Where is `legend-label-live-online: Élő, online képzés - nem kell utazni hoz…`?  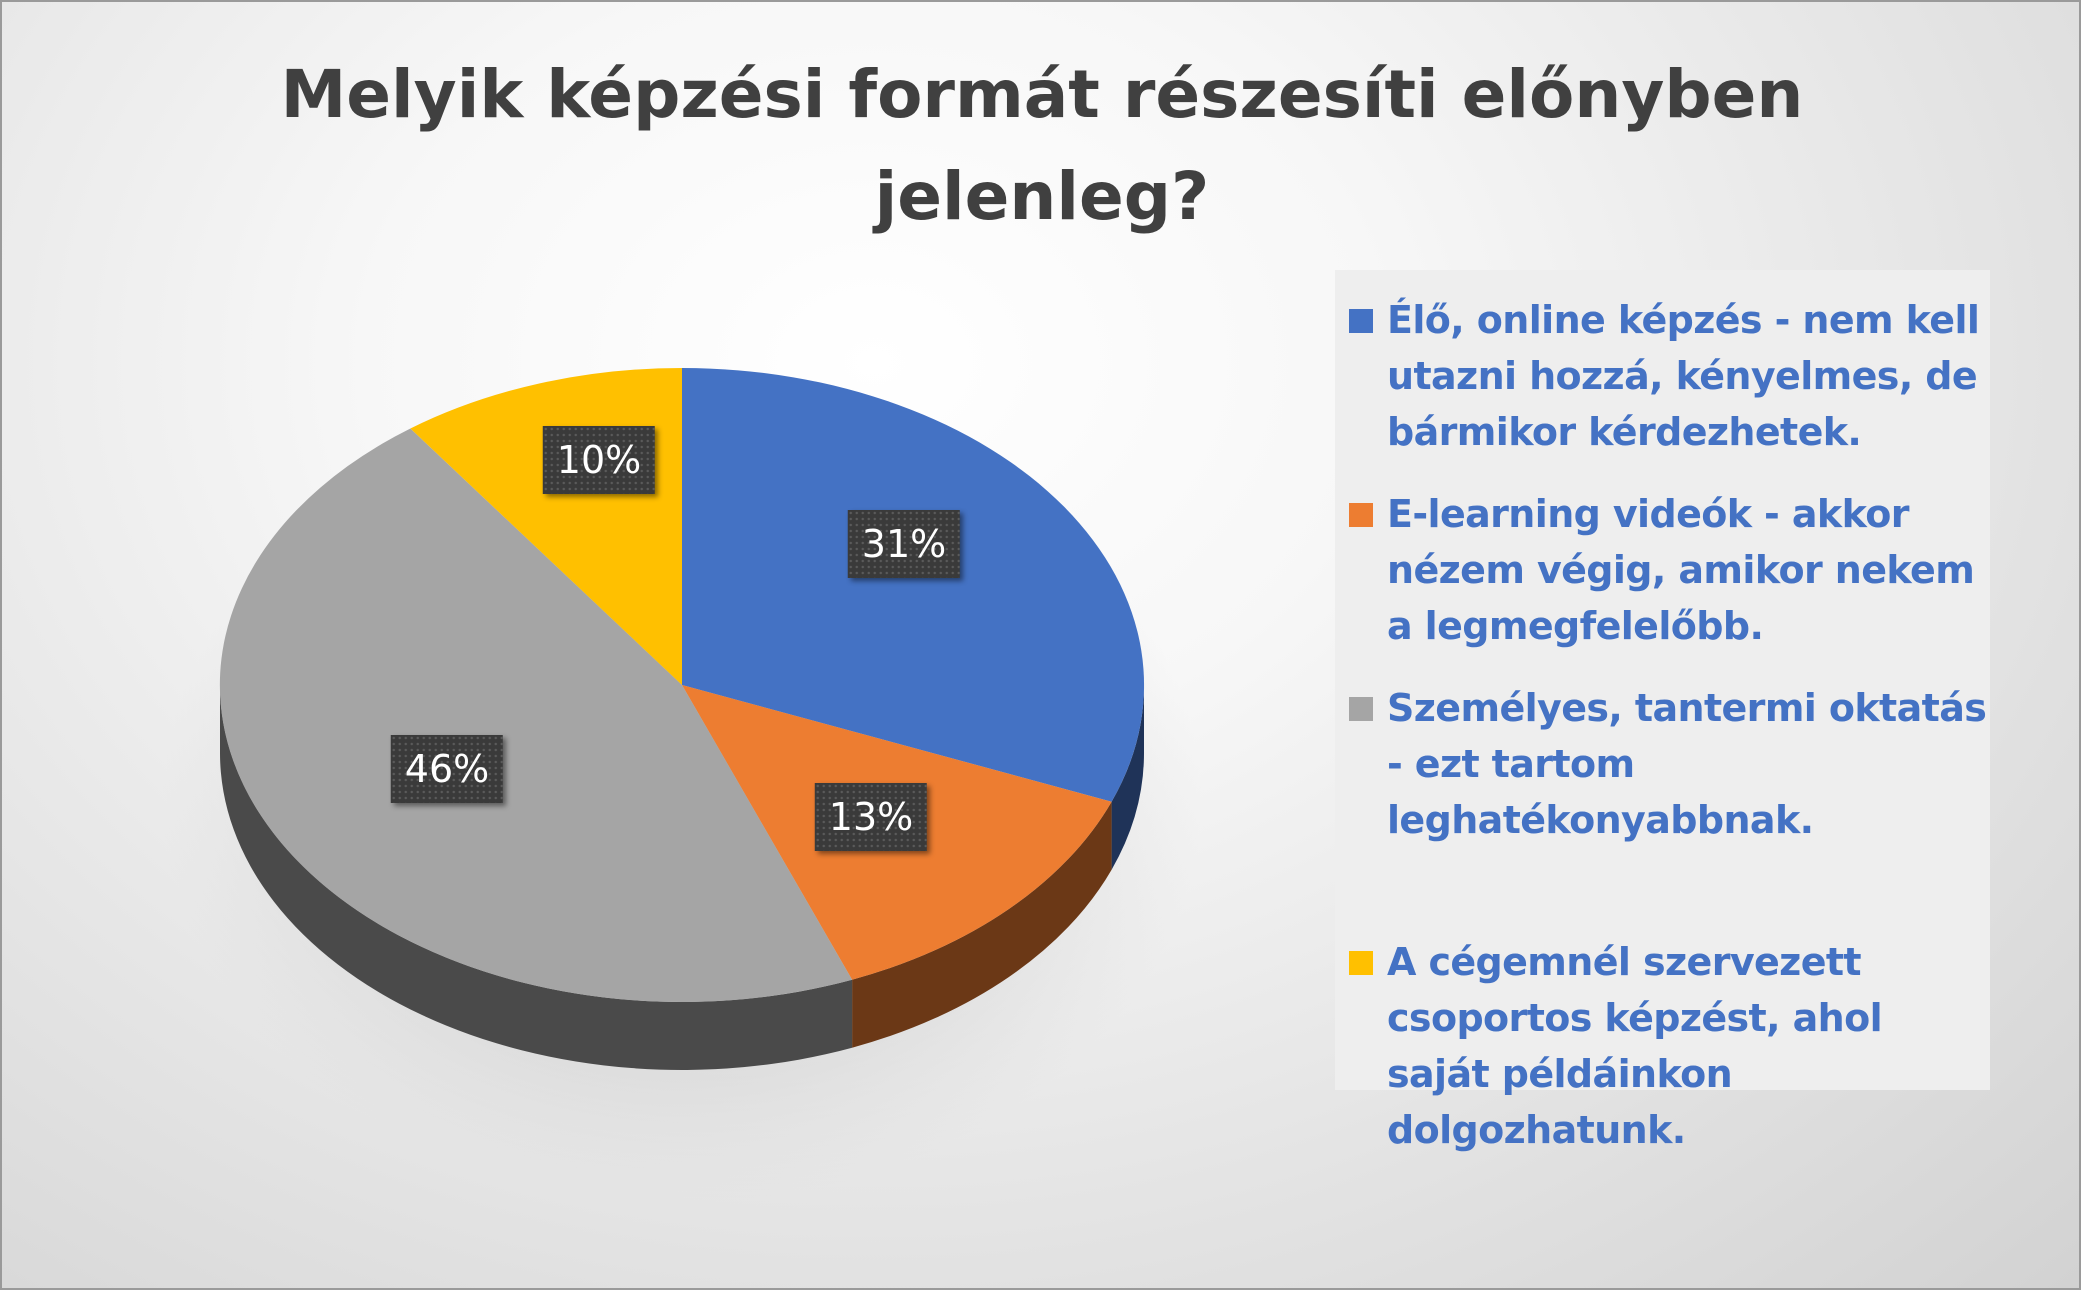 legend-label-live-online: Élő, online képzés - nem kell utazni hoz… is located at coordinates (1683, 376).